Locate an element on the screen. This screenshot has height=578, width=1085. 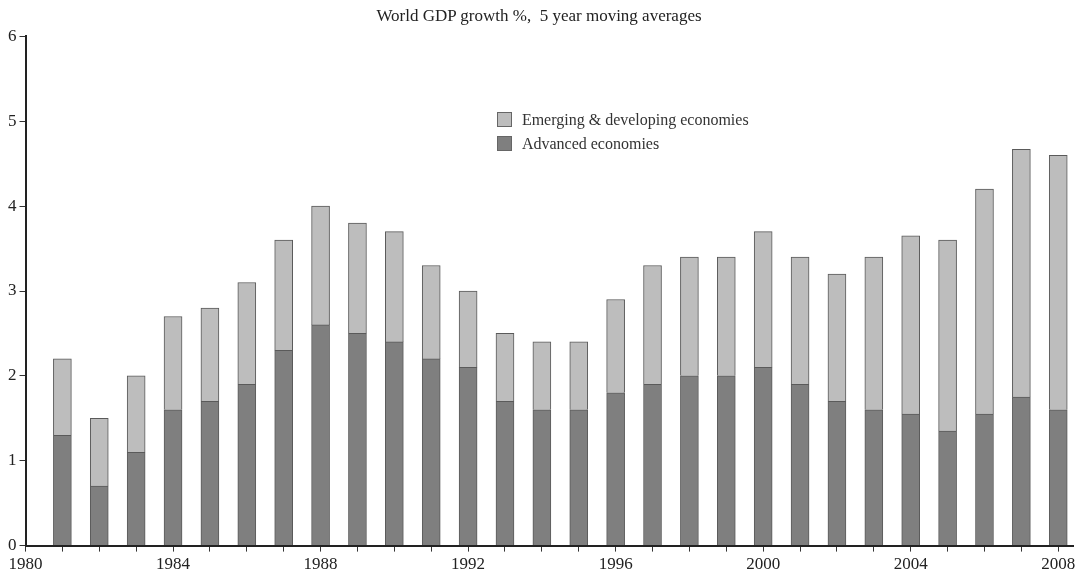
y-tick-label: 6 is located at coordinates (12, 35).